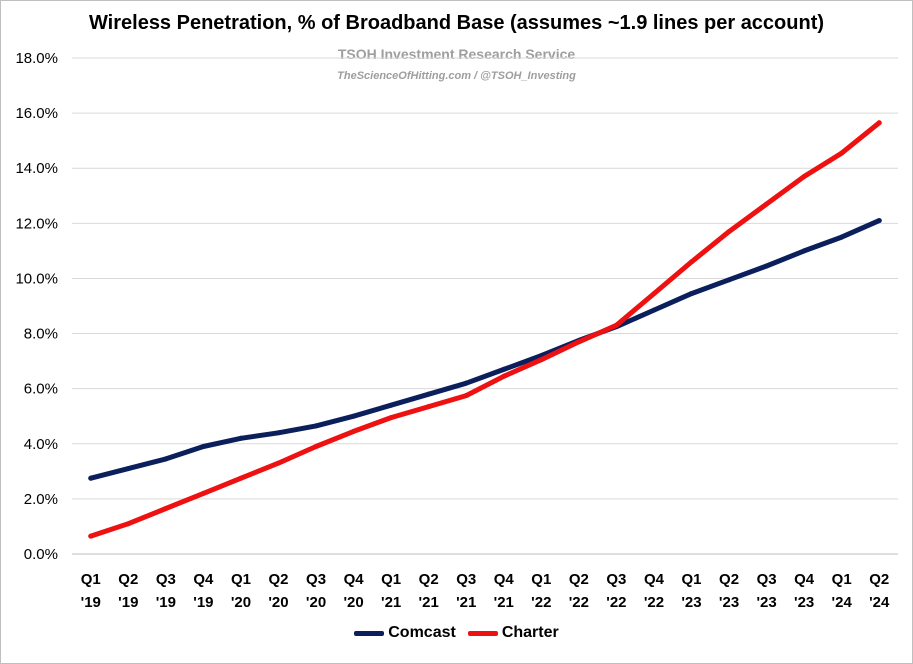 Image resolution: width=913 pixels, height=664 pixels. What do you see at coordinates (41, 444) in the screenshot?
I see `y-tick-label: 4.0%` at bounding box center [41, 444].